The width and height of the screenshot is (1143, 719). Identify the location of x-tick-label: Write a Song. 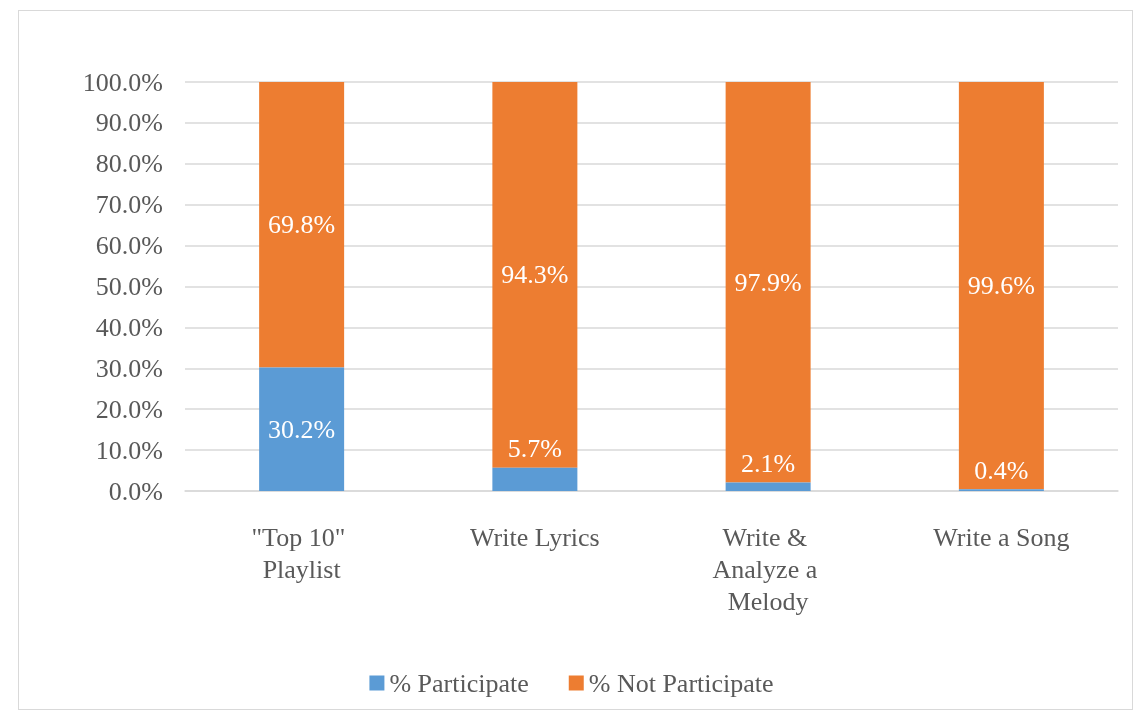
(1001, 537).